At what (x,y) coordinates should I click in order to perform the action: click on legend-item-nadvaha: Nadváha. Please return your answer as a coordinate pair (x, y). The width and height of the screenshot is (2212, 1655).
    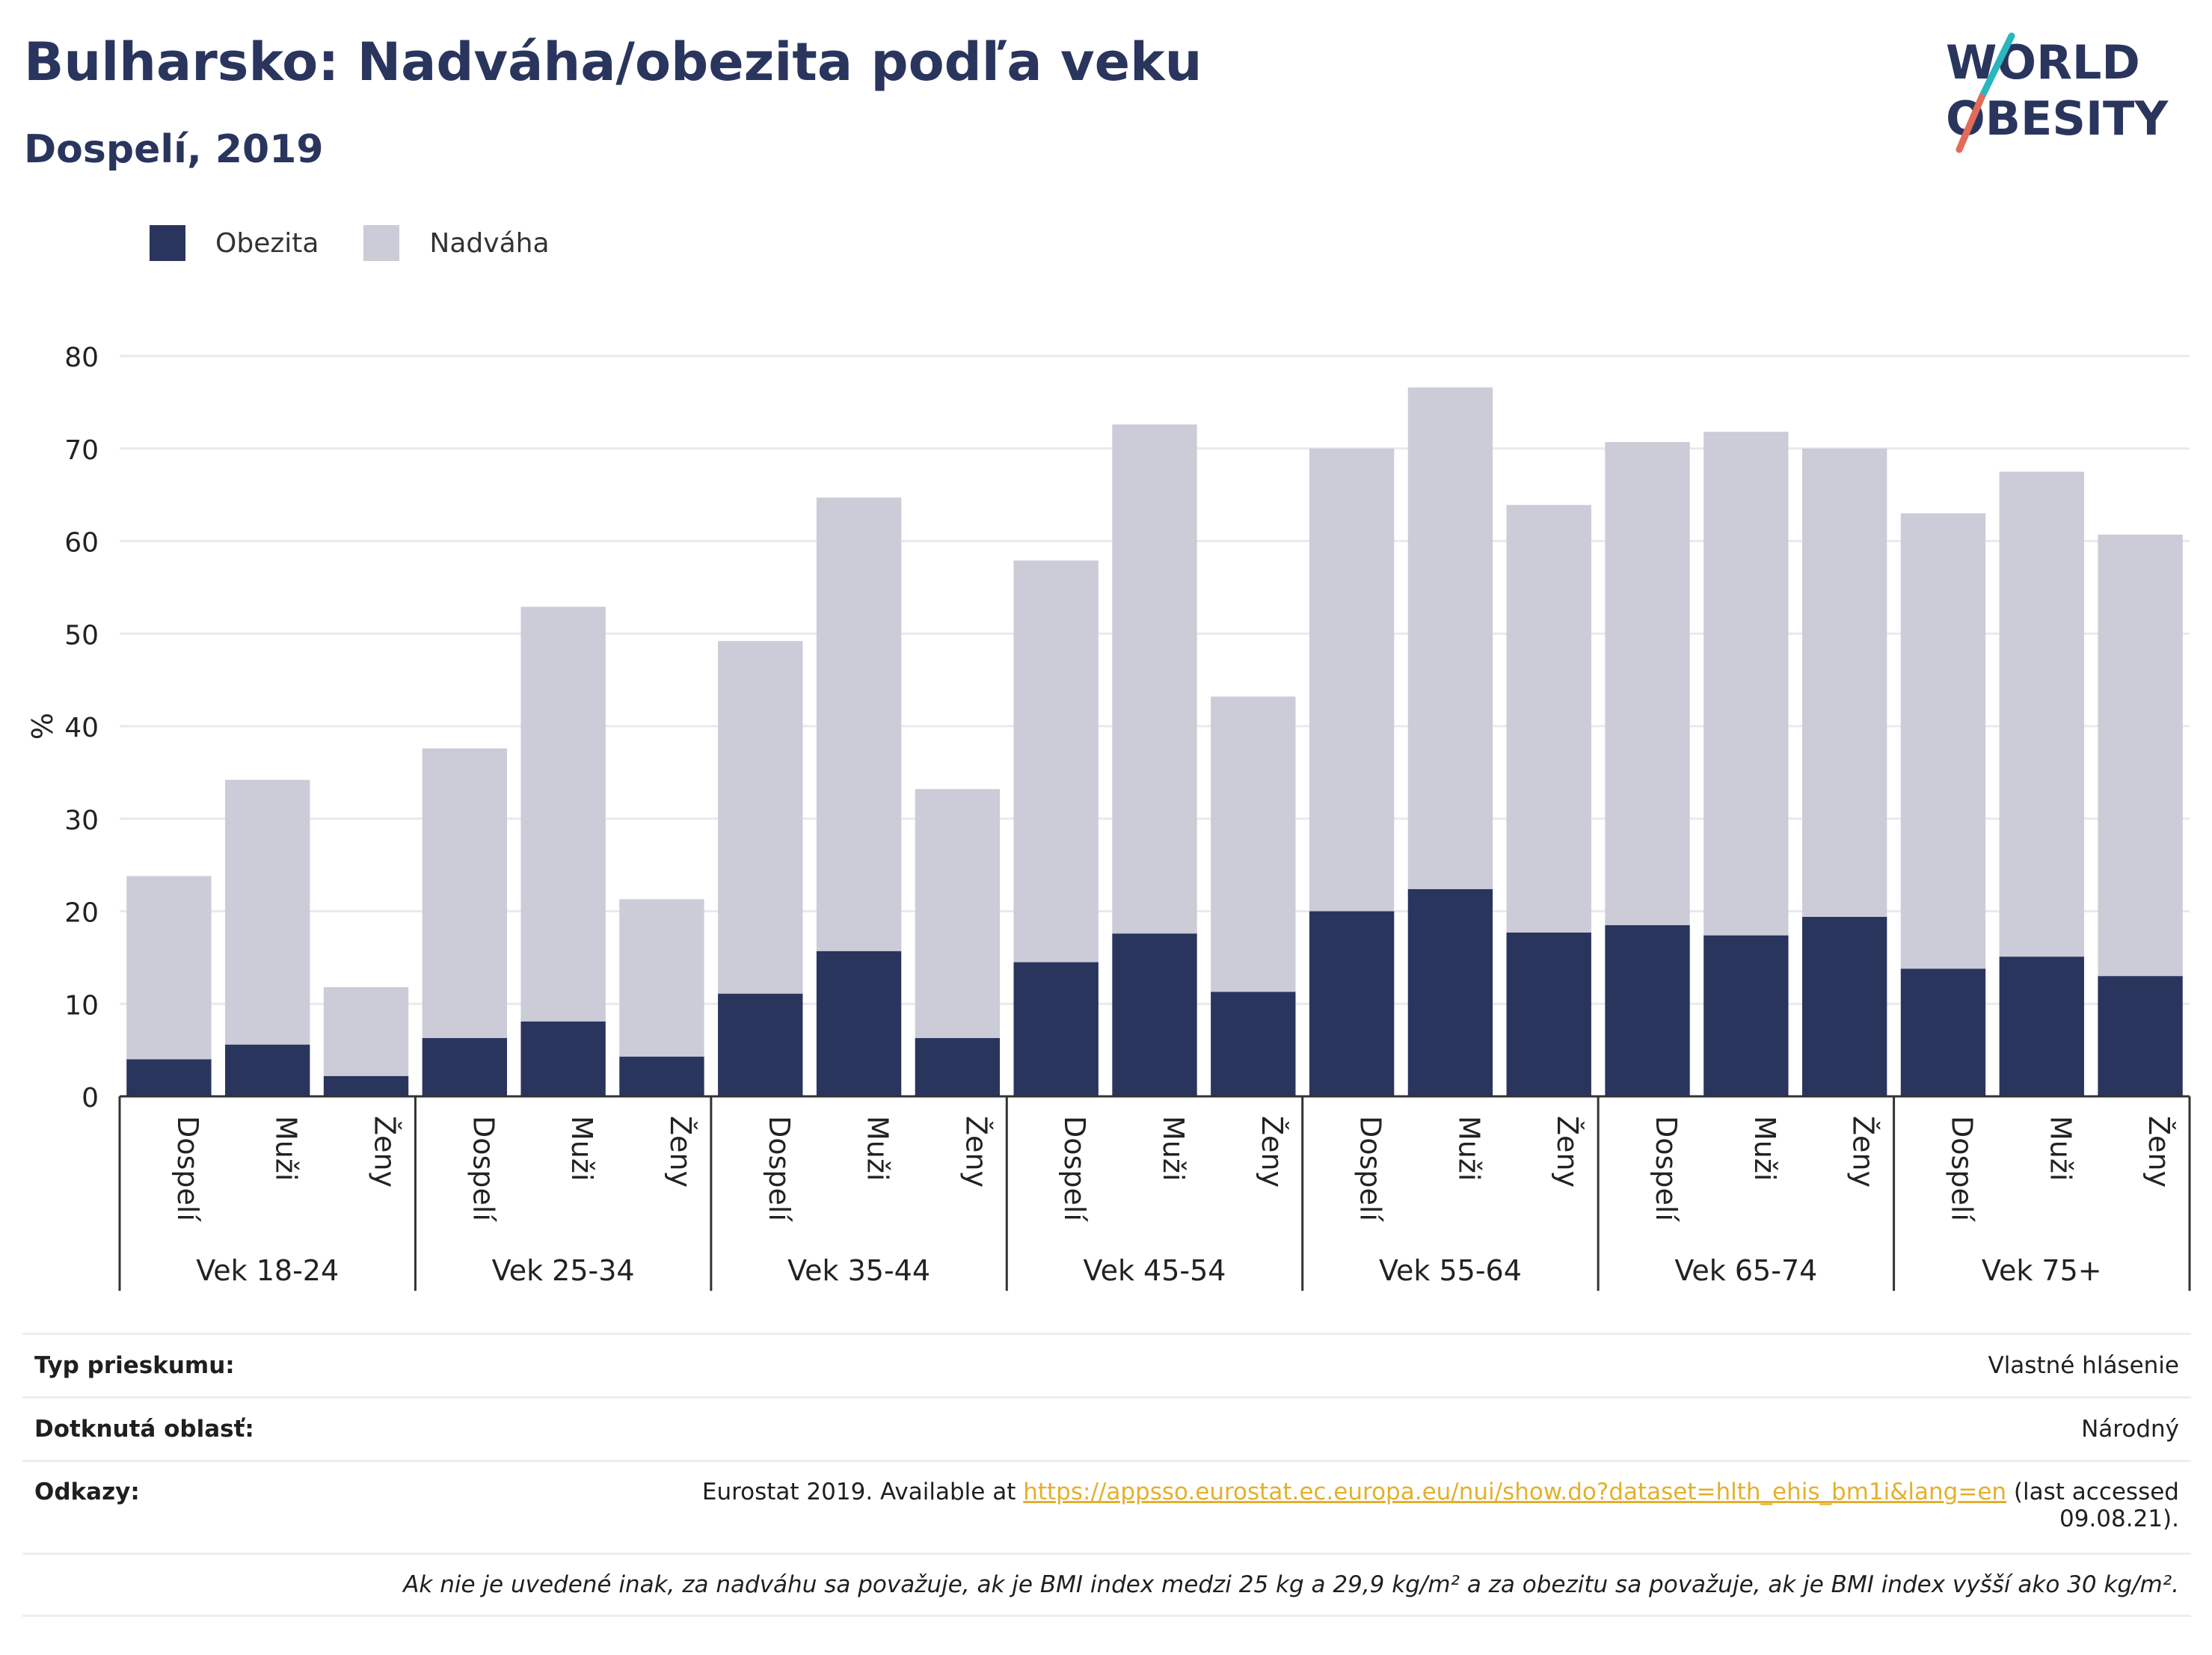
    Looking at the image, I should click on (456, 243).